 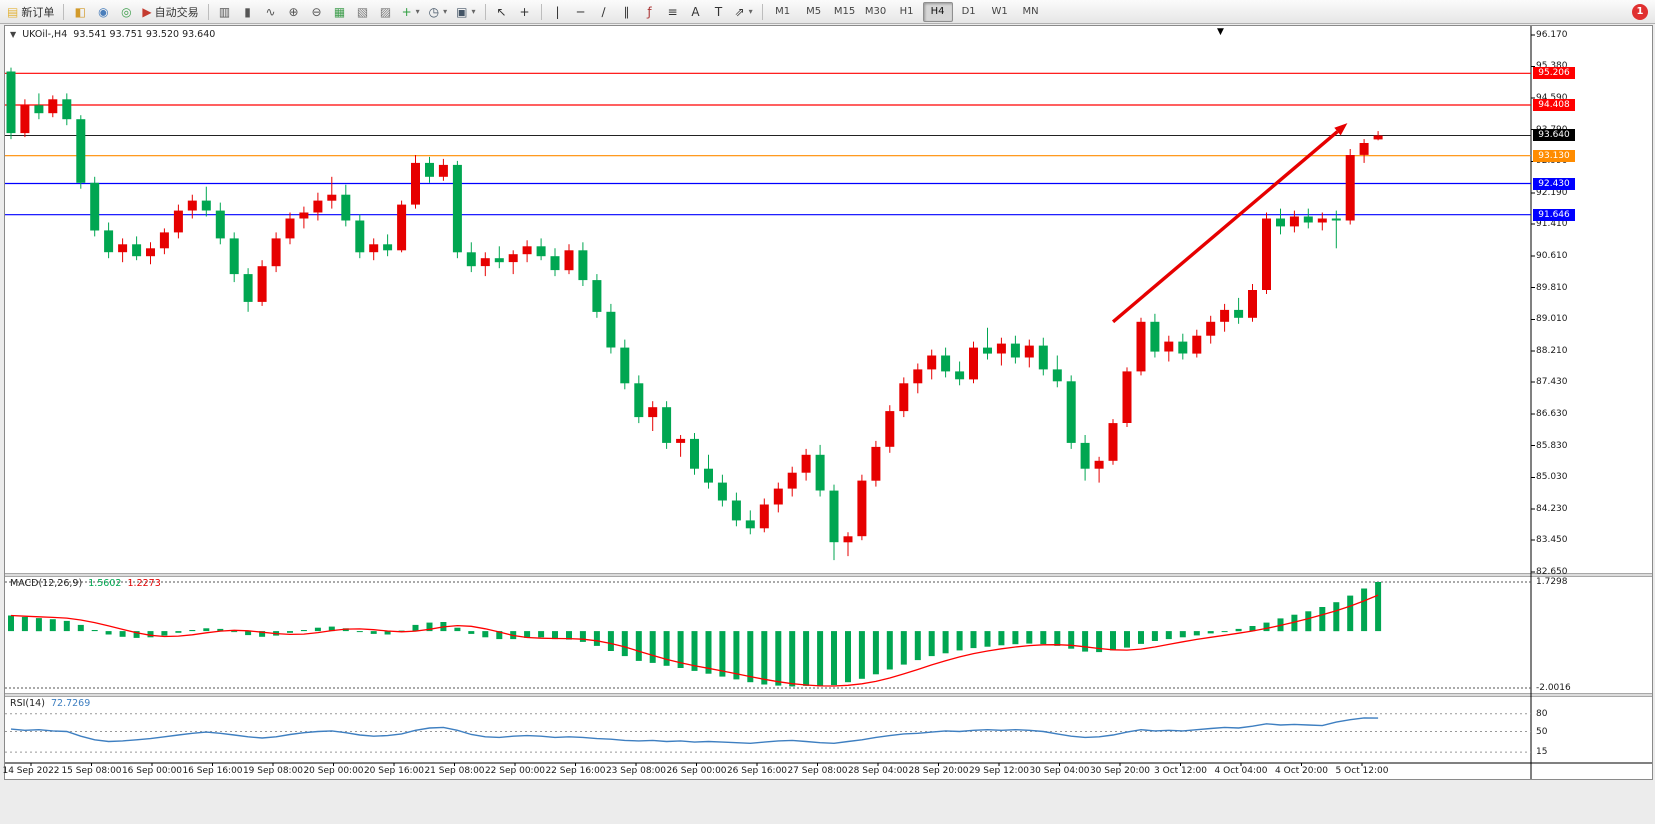 I want to click on current-price-label-box: 93.640, so click(x=1554, y=135).